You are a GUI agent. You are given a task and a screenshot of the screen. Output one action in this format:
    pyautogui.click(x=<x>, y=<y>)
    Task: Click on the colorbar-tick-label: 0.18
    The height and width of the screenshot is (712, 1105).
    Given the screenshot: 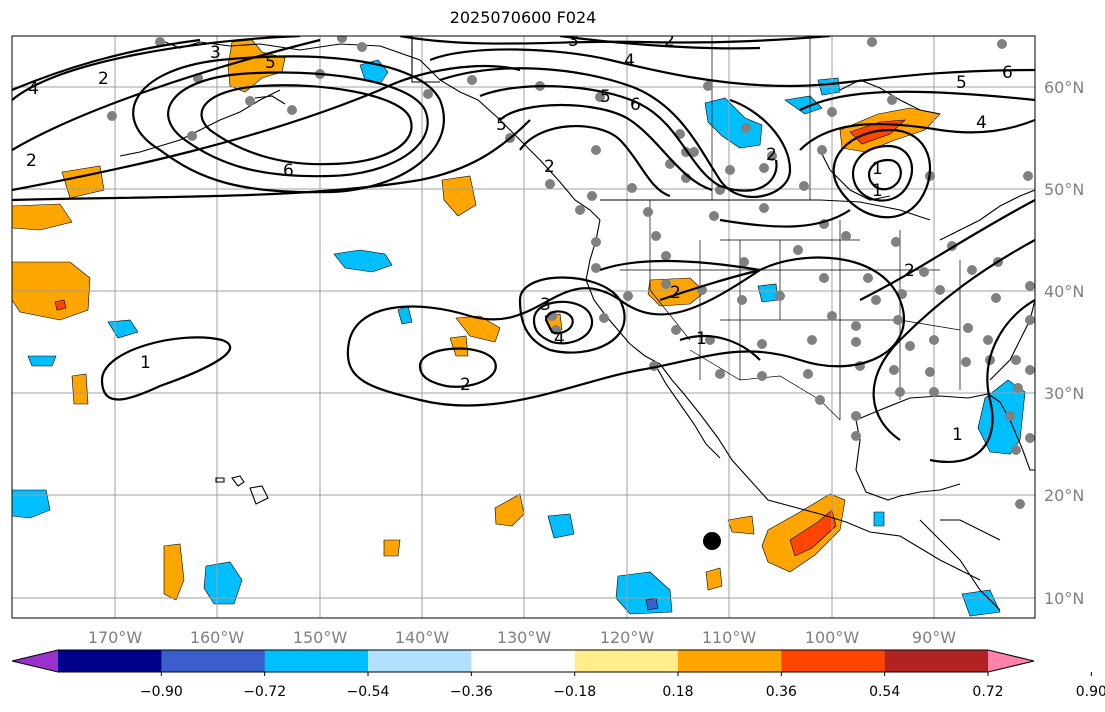 What is the action you would take?
    pyautogui.click(x=677, y=692)
    